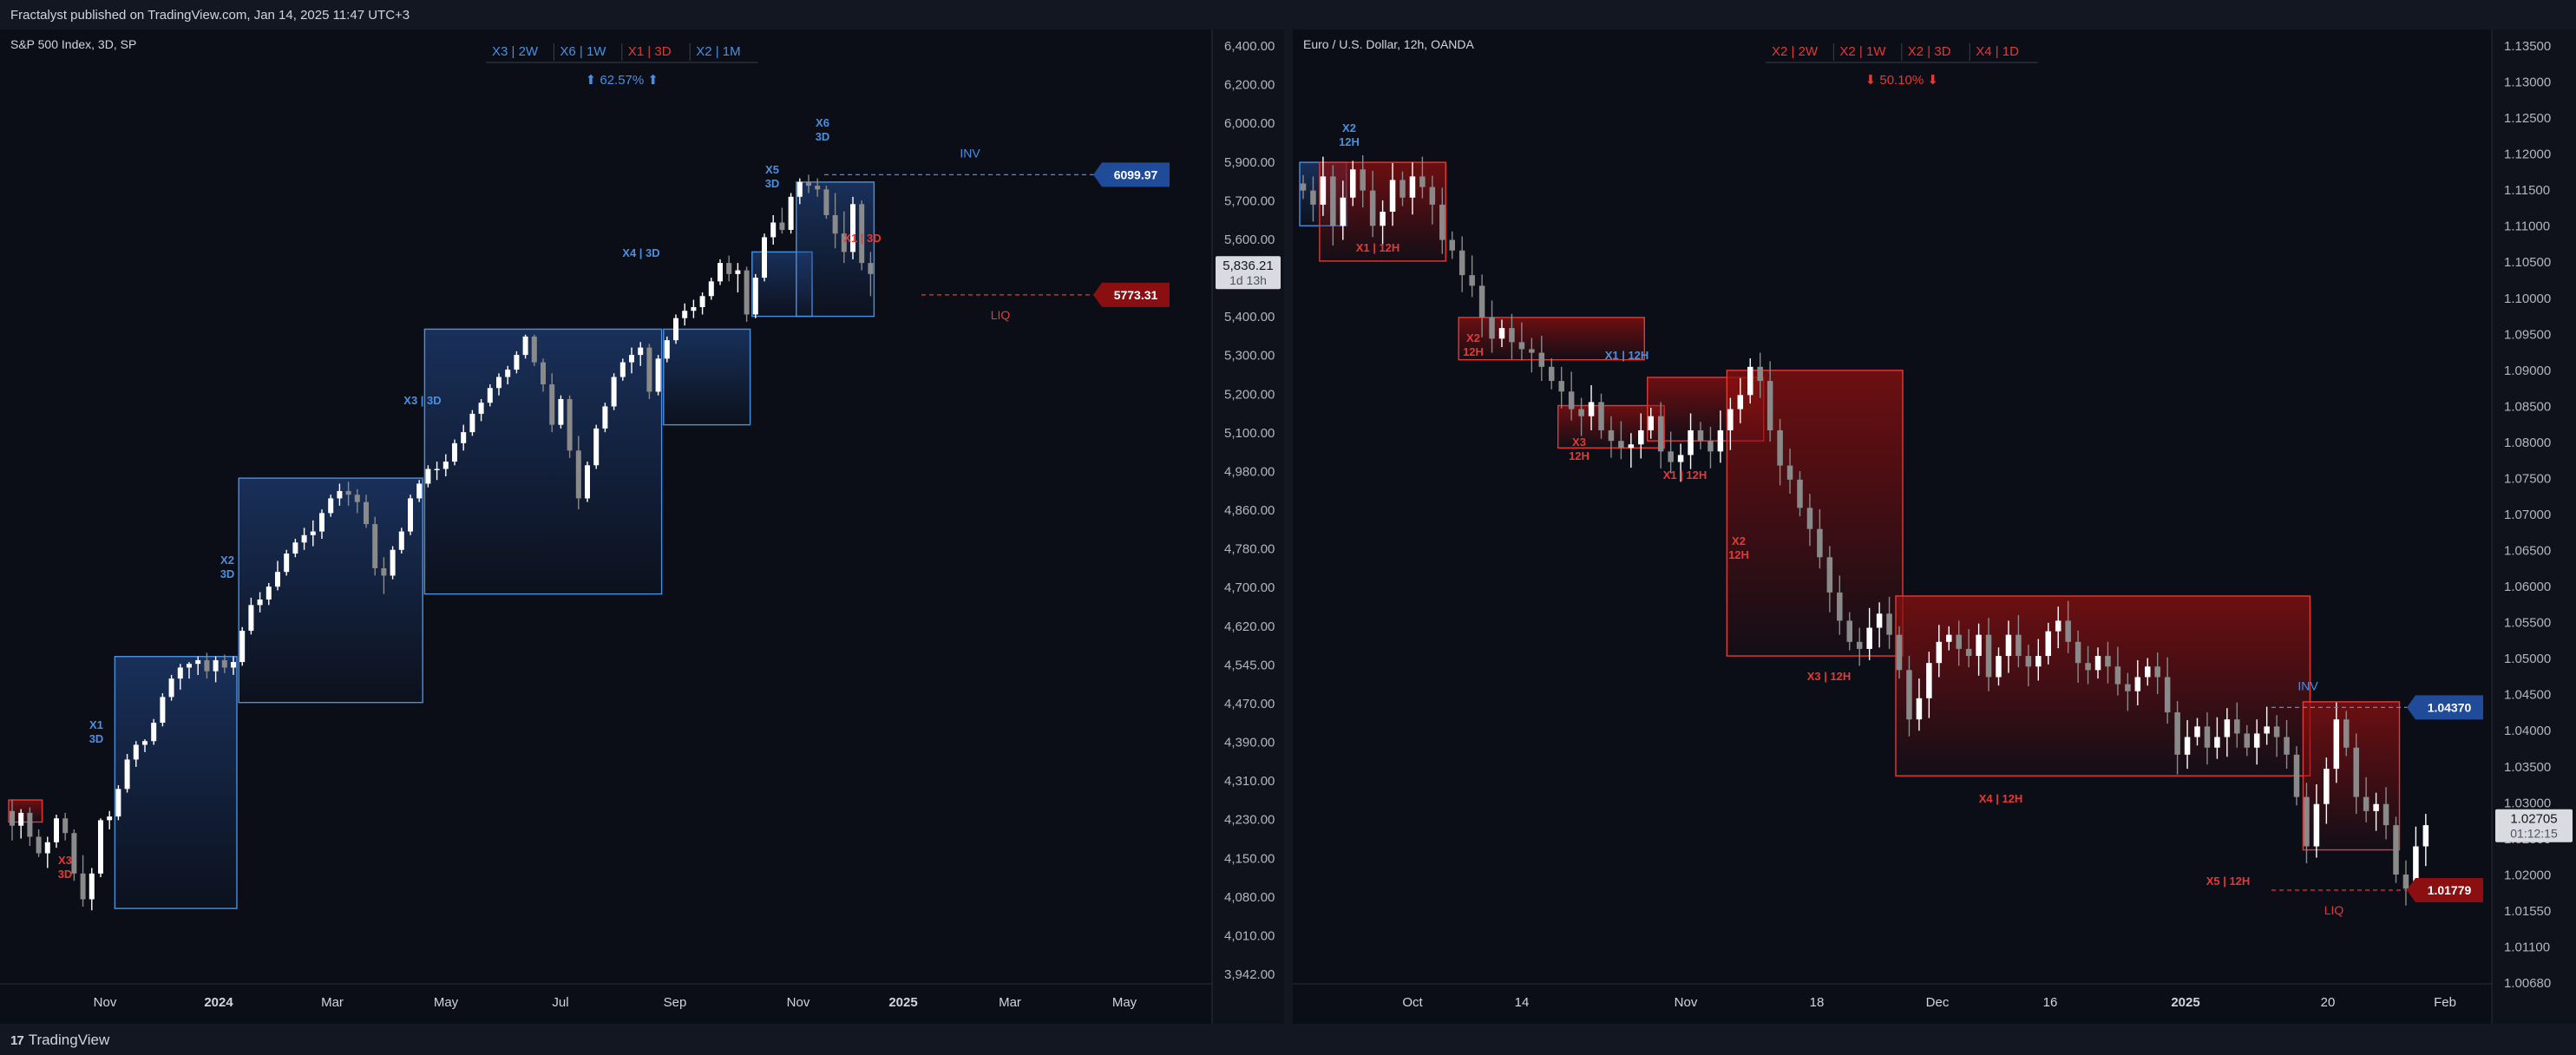 This screenshot has height=1055, width=2576. What do you see at coordinates (902, 1002) in the screenshot?
I see `x-tick-label: 2025` at bounding box center [902, 1002].